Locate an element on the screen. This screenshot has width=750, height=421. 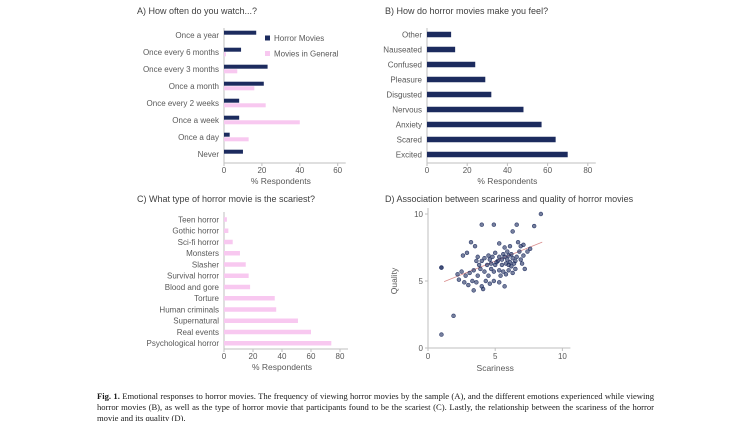
chart-text: Once every 3 months is located at coordinates (181, 69).